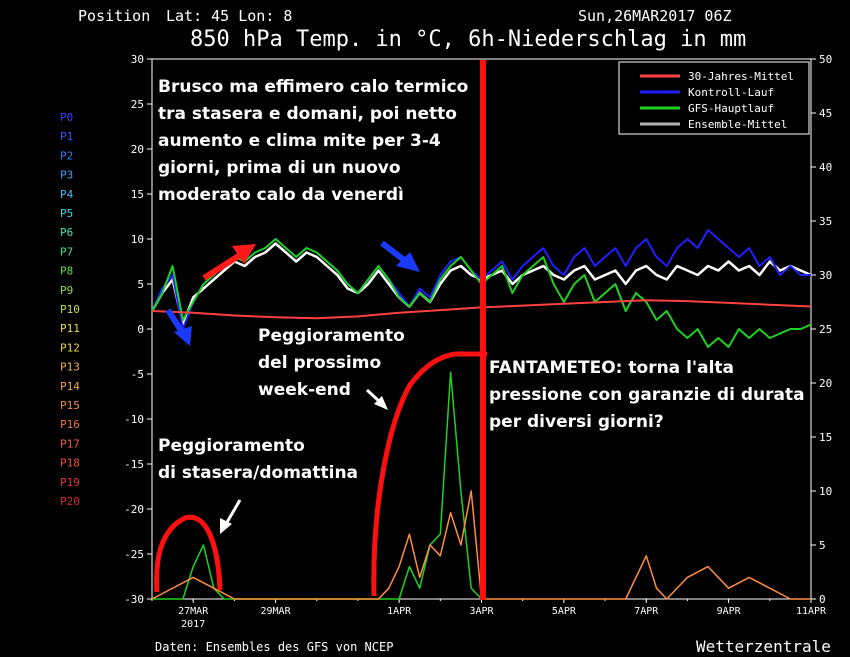  What do you see at coordinates (331, 336) in the screenshot?
I see `annotation-weekend-line: Peggioramento` at bounding box center [331, 336].